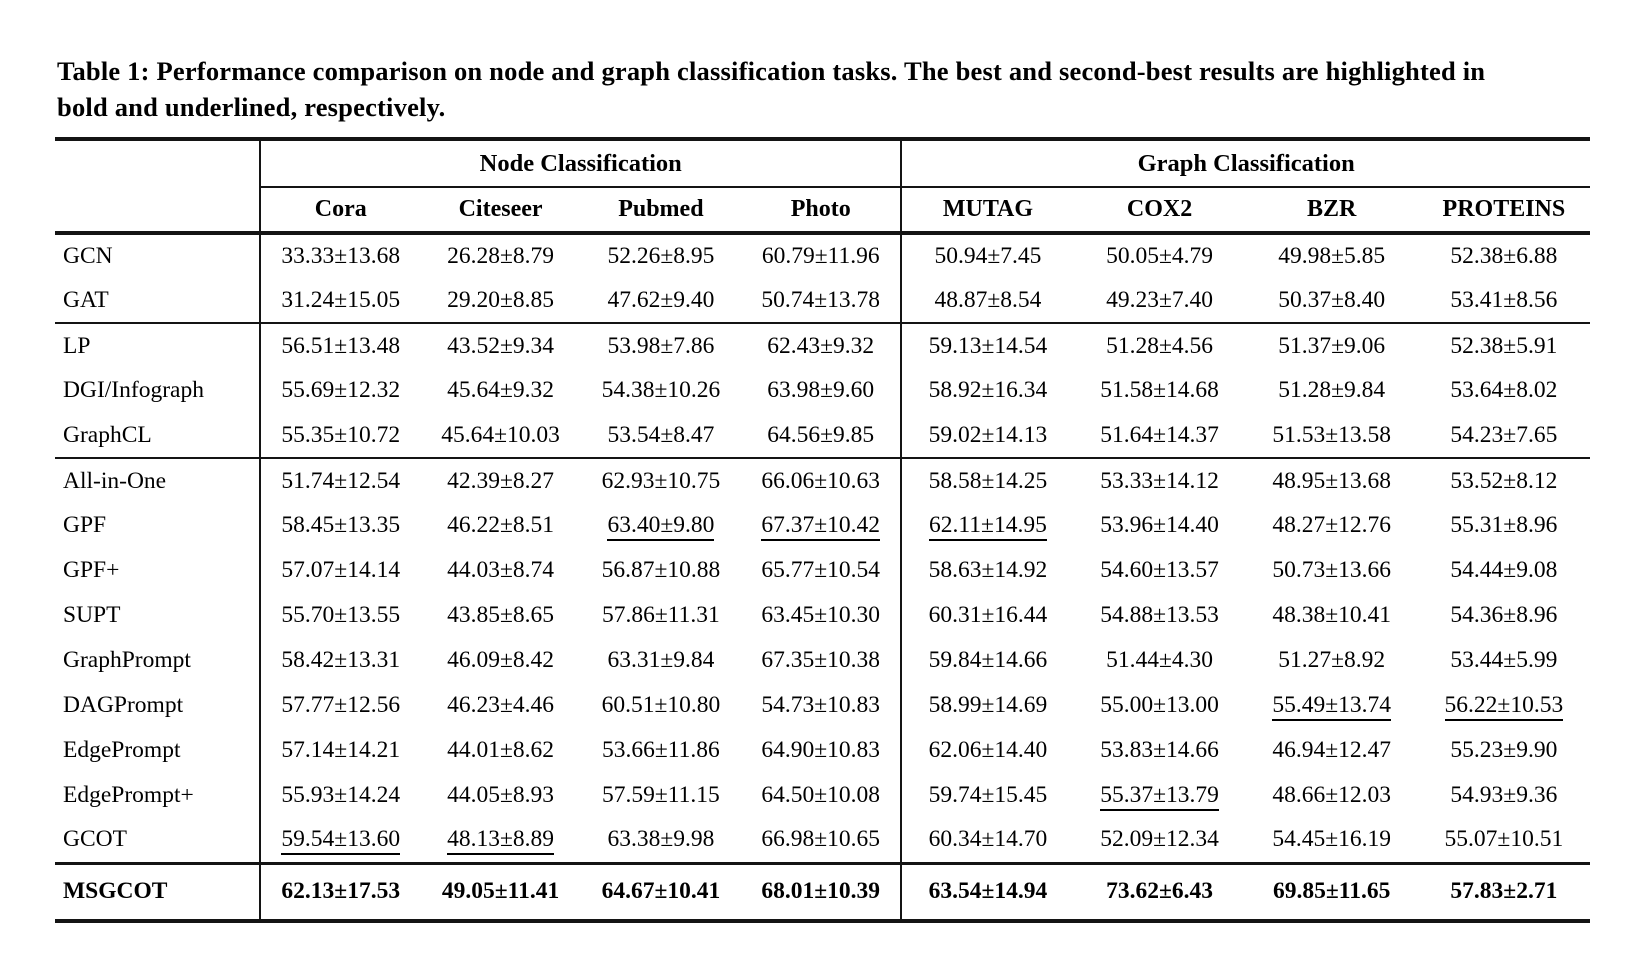 The height and width of the screenshot is (958, 1632). Describe the element at coordinates (661, 615) in the screenshot. I see `cell-supt-pubmed: 57.86±11.31` at that location.